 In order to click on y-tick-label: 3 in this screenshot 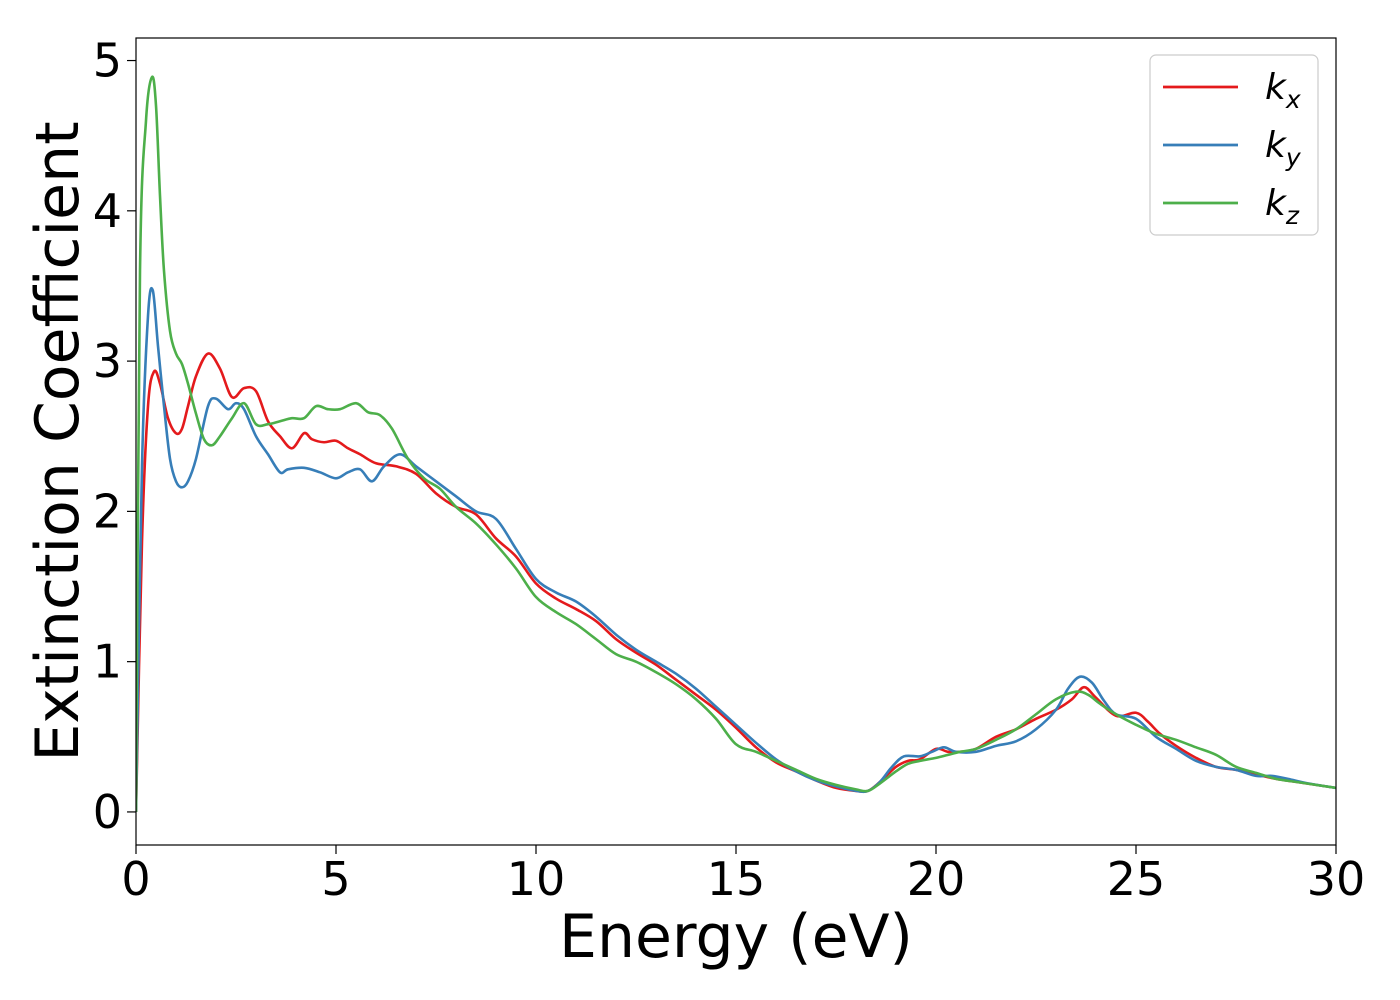, I will do `click(107, 361)`.